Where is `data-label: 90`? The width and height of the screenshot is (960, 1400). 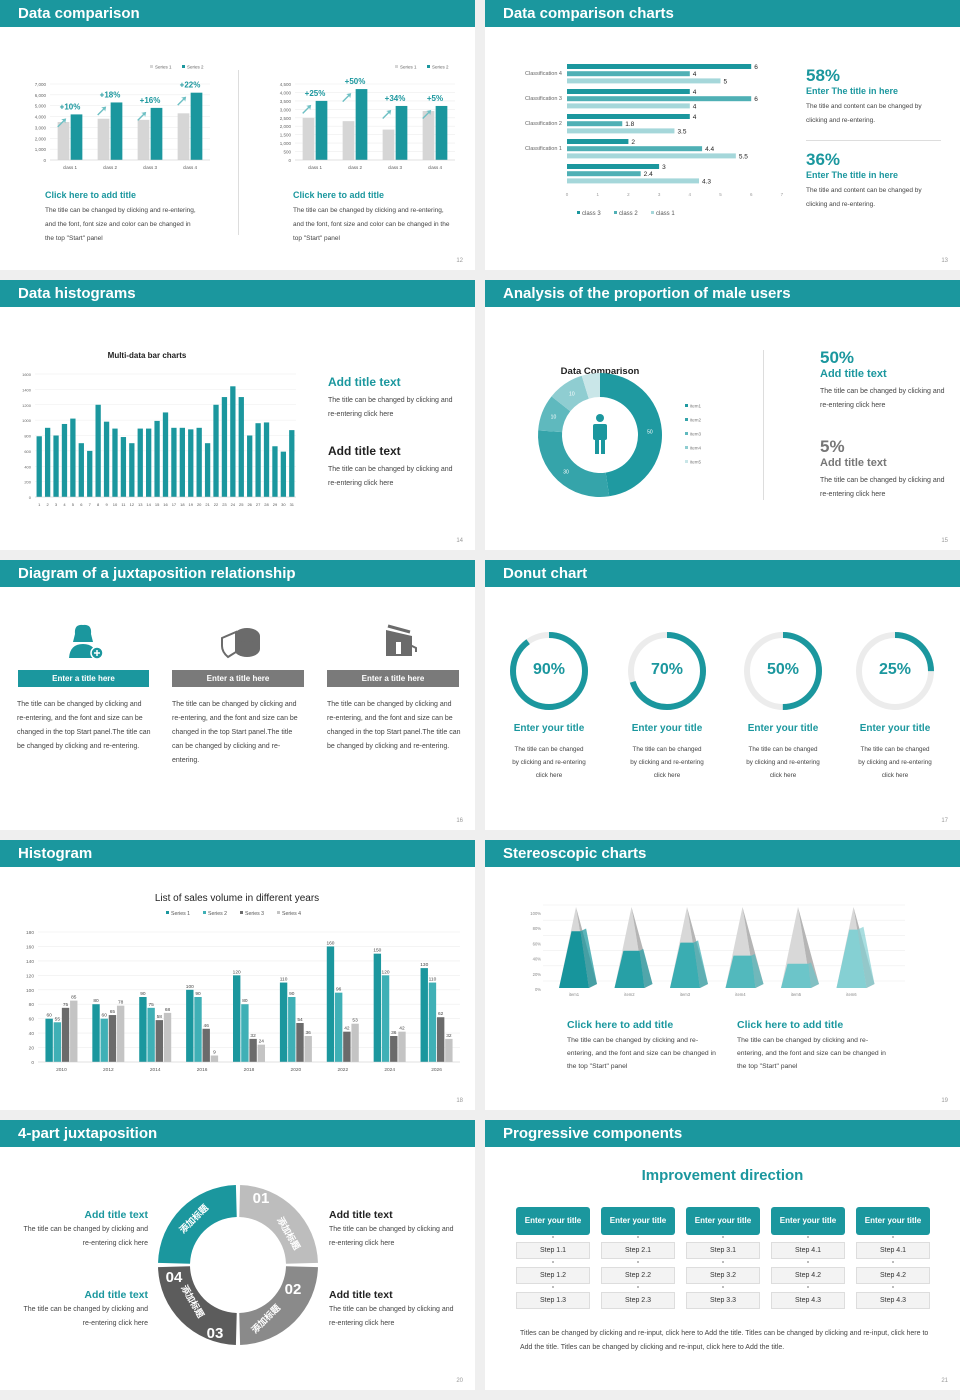 data-label: 90 is located at coordinates (292, 994).